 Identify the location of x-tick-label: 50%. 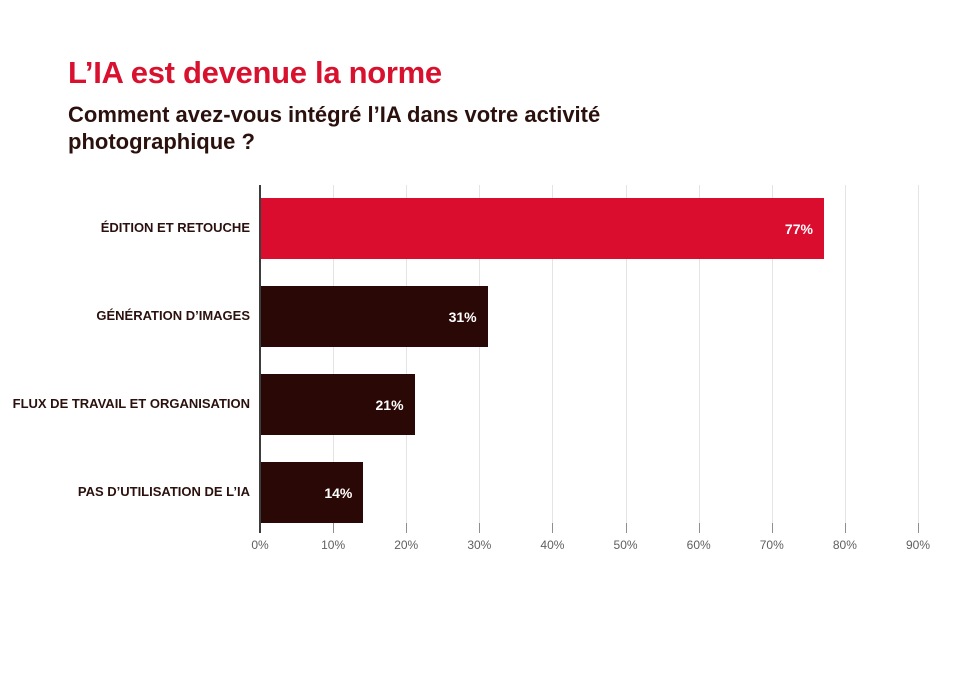
(625, 545).